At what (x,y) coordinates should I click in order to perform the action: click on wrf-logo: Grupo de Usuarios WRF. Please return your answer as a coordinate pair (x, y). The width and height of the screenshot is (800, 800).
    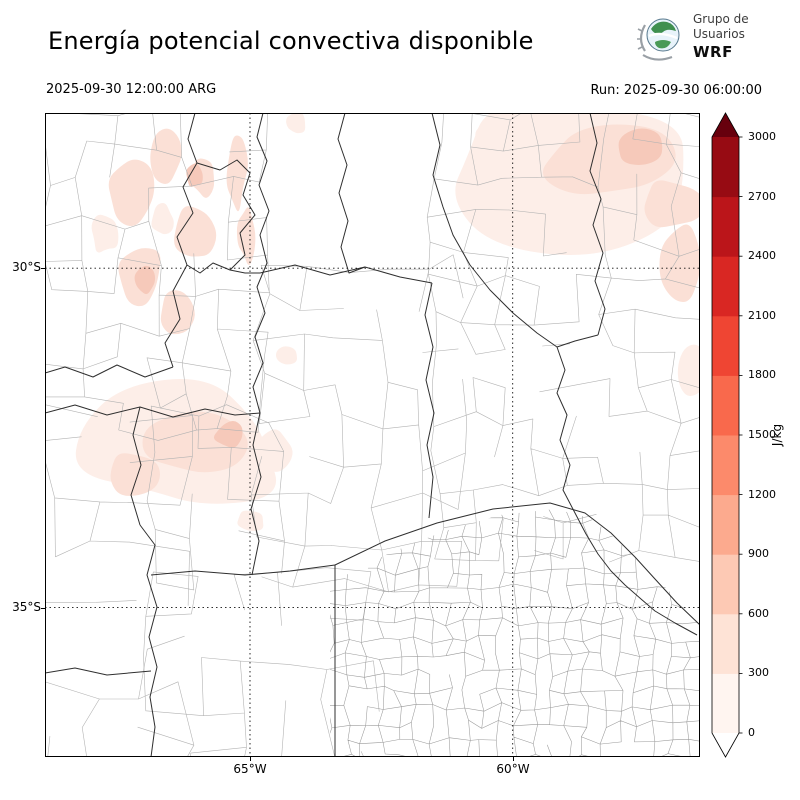
    Looking at the image, I should click on (692, 37).